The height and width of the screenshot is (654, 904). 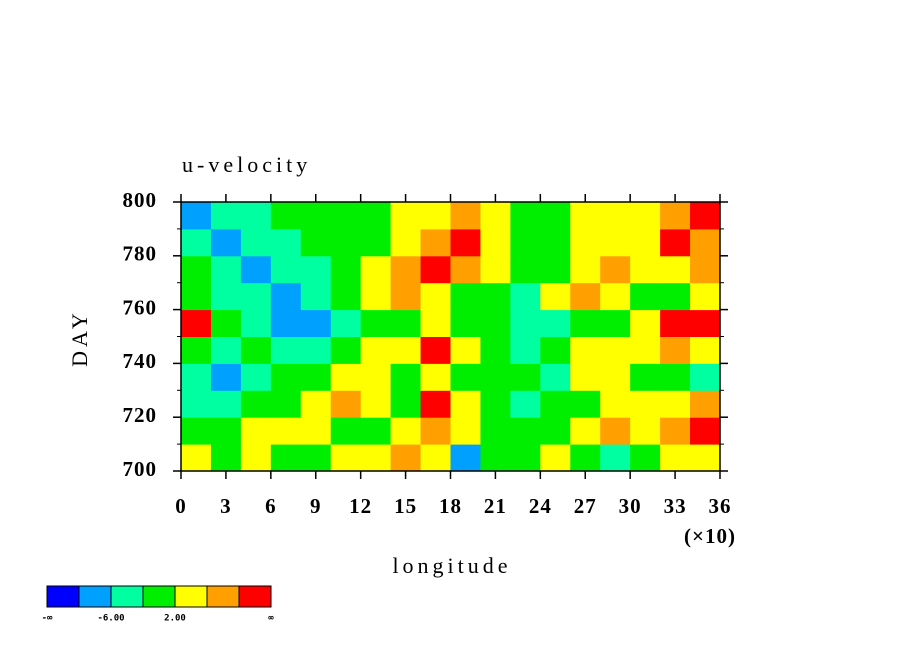 What do you see at coordinates (246, 164) in the screenshot?
I see `chart-title: u-velocity` at bounding box center [246, 164].